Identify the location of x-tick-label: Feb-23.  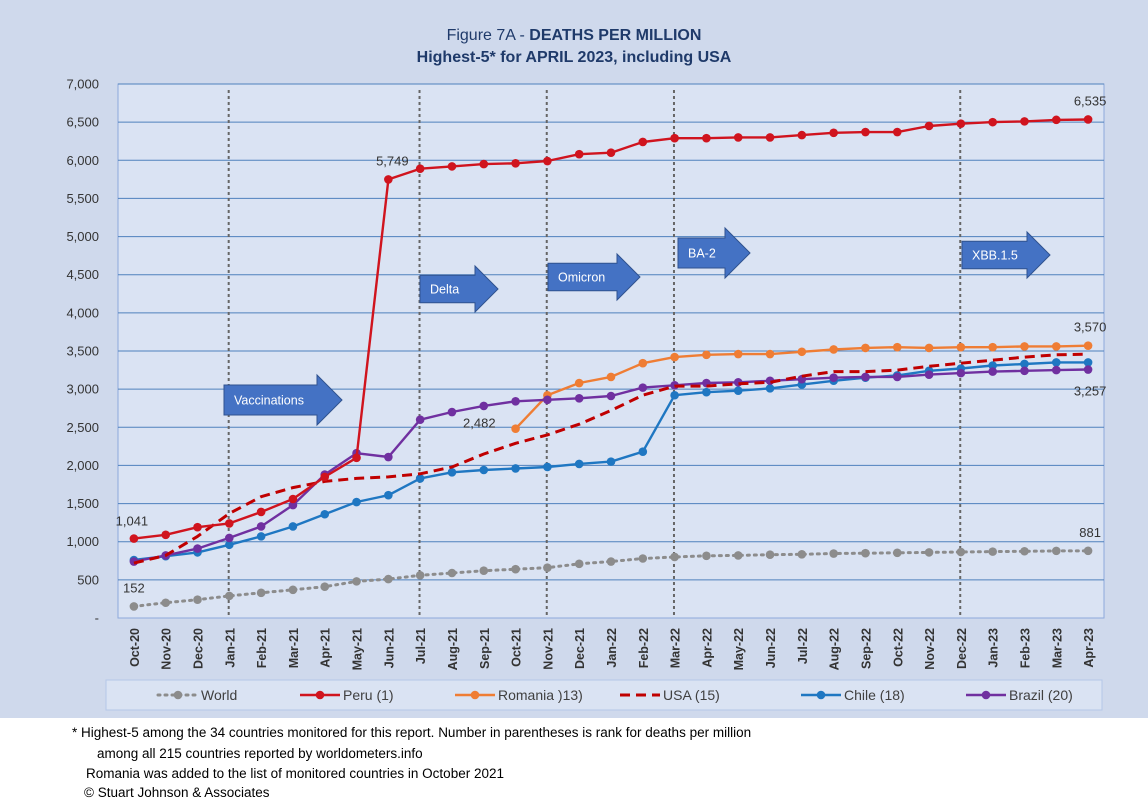
(1025, 648).